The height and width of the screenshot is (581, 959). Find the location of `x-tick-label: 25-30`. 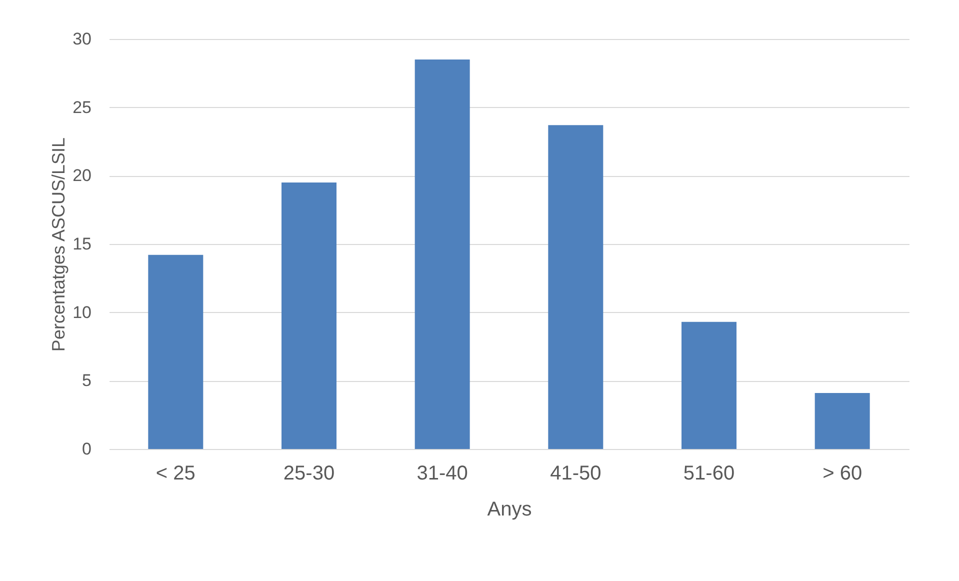

x-tick-label: 25-30 is located at coordinates (309, 473).